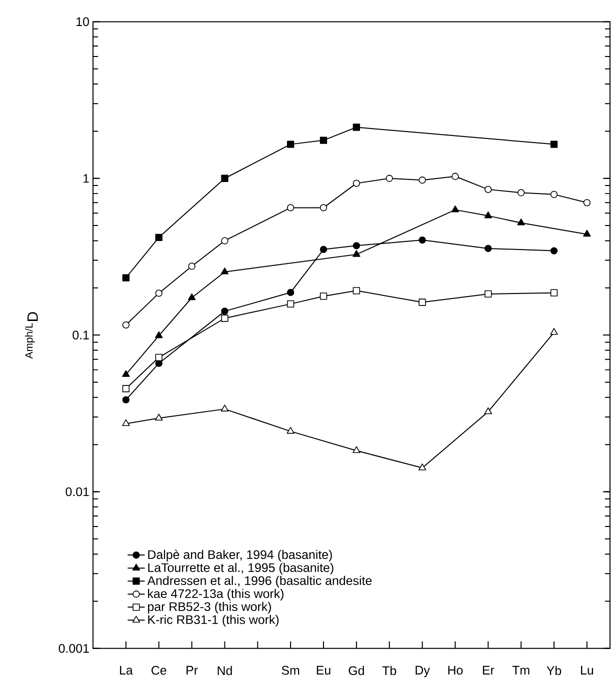  Describe the element at coordinates (31, 335) in the screenshot. I see `y-axis-title: $^{Amph/L}$D` at that location.